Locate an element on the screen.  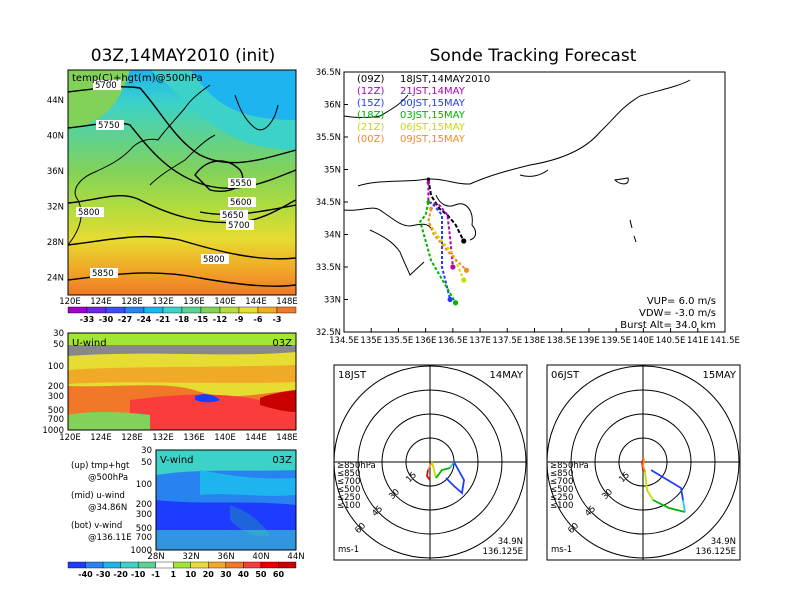
ascent-rate: VUP= 6.0 m/s is located at coordinates (681, 301).